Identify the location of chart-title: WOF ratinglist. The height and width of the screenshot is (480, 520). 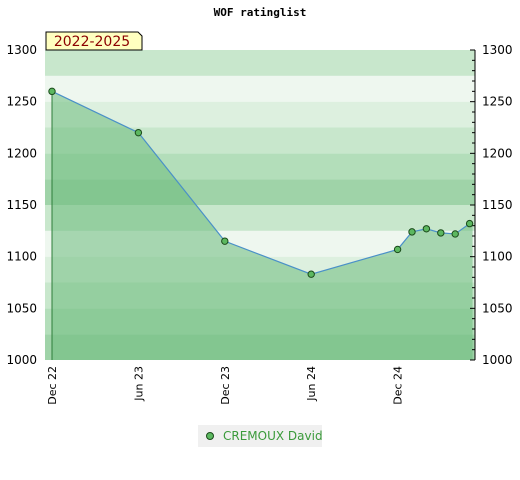
(260, 12).